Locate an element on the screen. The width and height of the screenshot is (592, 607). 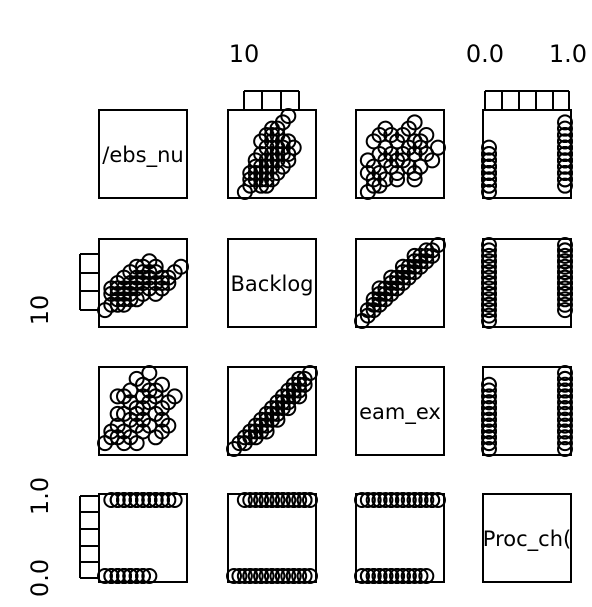
top-axis-label-1: 10 is located at coordinates (244, 54).